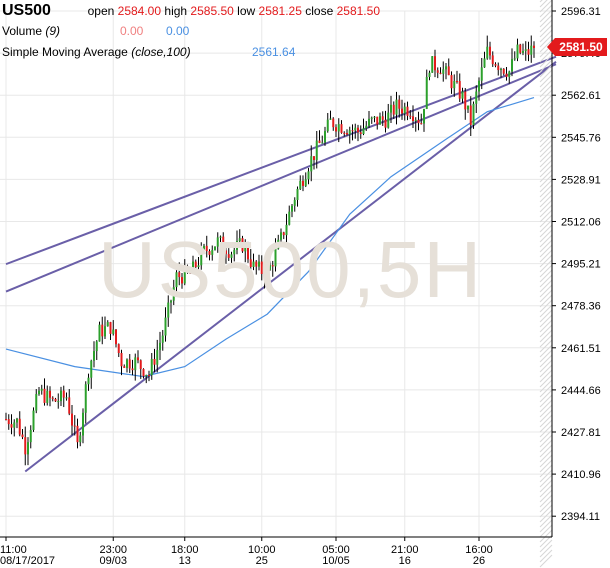  What do you see at coordinates (101, 11) in the screenshot?
I see `open-label: open` at bounding box center [101, 11].